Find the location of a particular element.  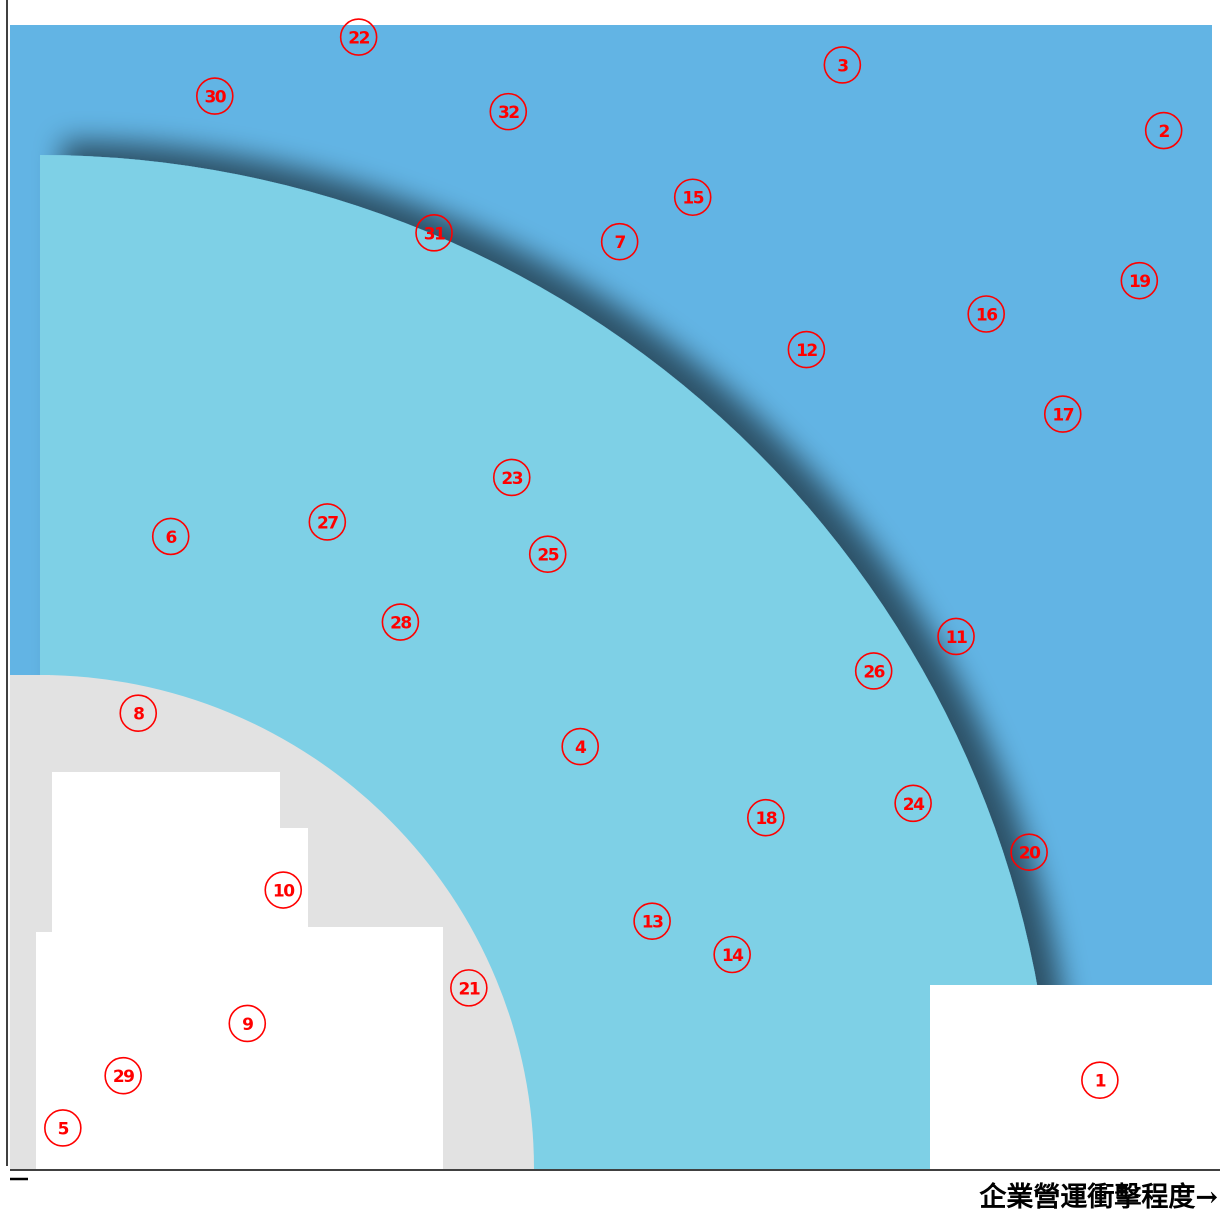

data-point-21: 21 is located at coordinates (469, 988).